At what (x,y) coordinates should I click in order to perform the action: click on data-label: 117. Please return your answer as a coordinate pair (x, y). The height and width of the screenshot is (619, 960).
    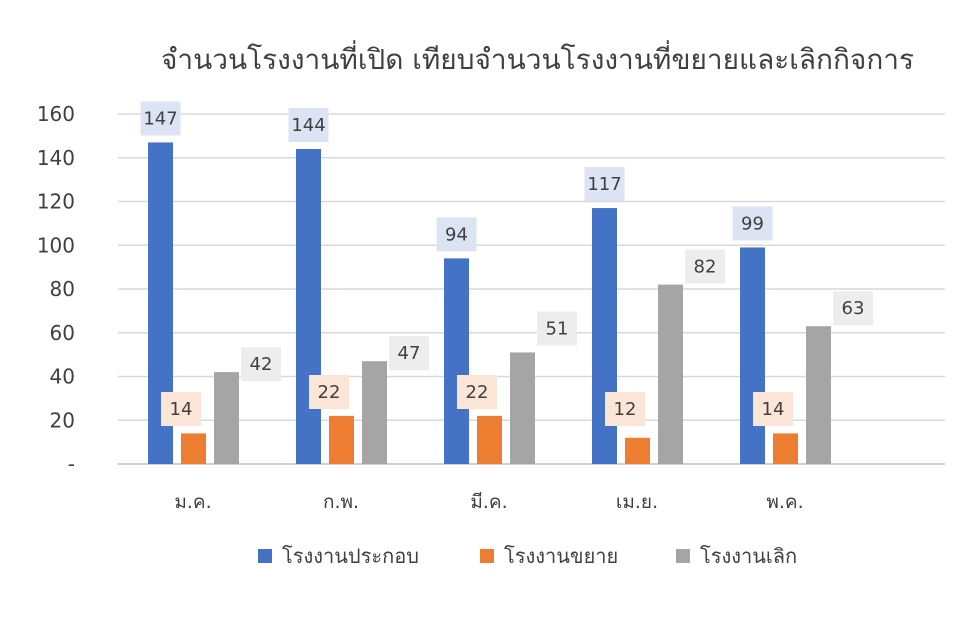
    Looking at the image, I should click on (604, 184).